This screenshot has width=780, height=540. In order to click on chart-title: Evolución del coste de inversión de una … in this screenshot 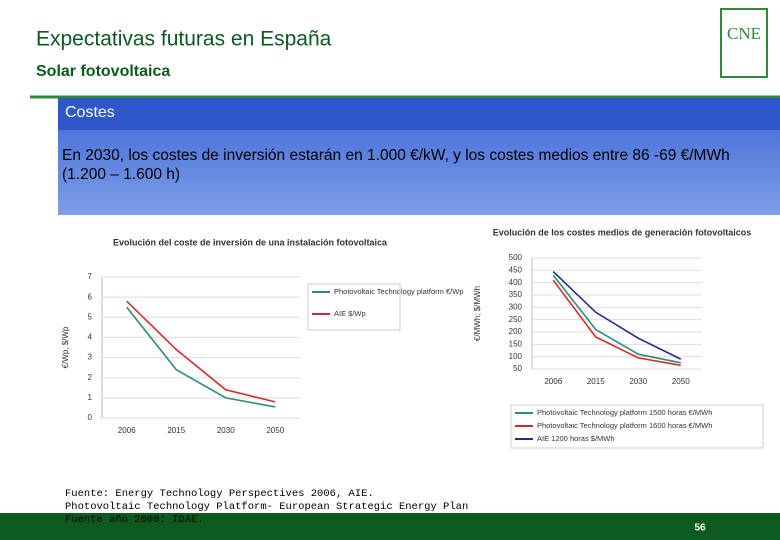, I will do `click(250, 242)`.